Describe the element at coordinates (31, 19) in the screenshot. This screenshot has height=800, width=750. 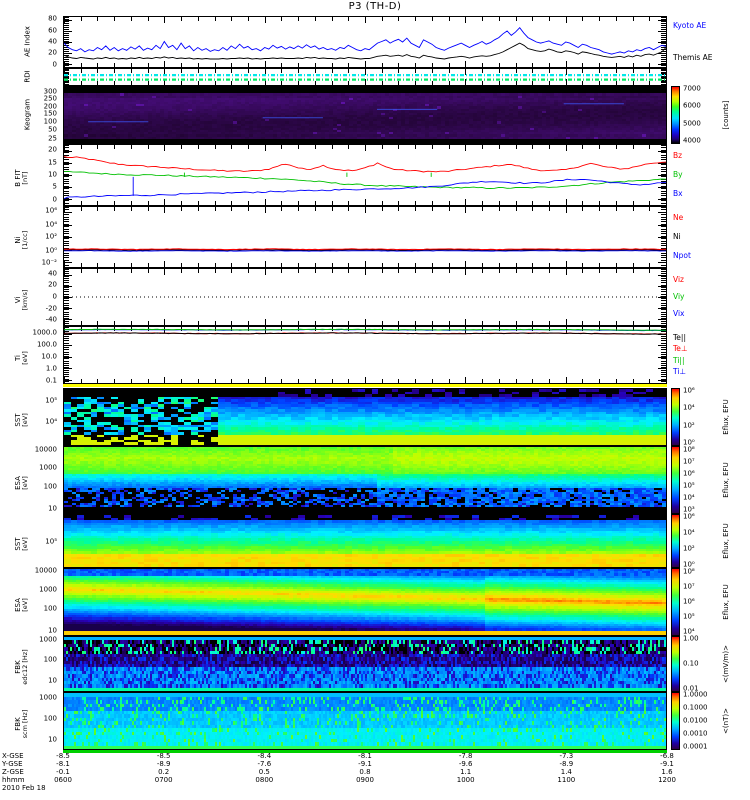
I see `y-tick-label: 80` at that location.